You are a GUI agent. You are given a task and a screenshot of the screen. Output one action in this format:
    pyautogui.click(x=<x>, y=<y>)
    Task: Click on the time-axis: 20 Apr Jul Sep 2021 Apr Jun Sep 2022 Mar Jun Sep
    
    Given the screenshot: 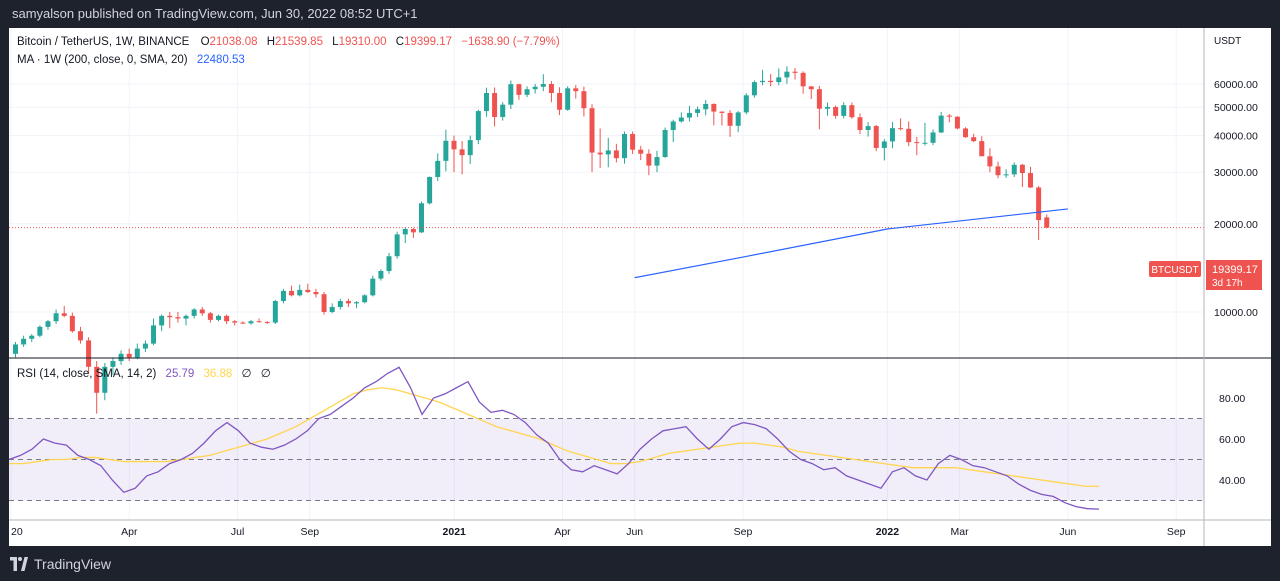 What is the action you would take?
    pyautogui.click(x=598, y=532)
    